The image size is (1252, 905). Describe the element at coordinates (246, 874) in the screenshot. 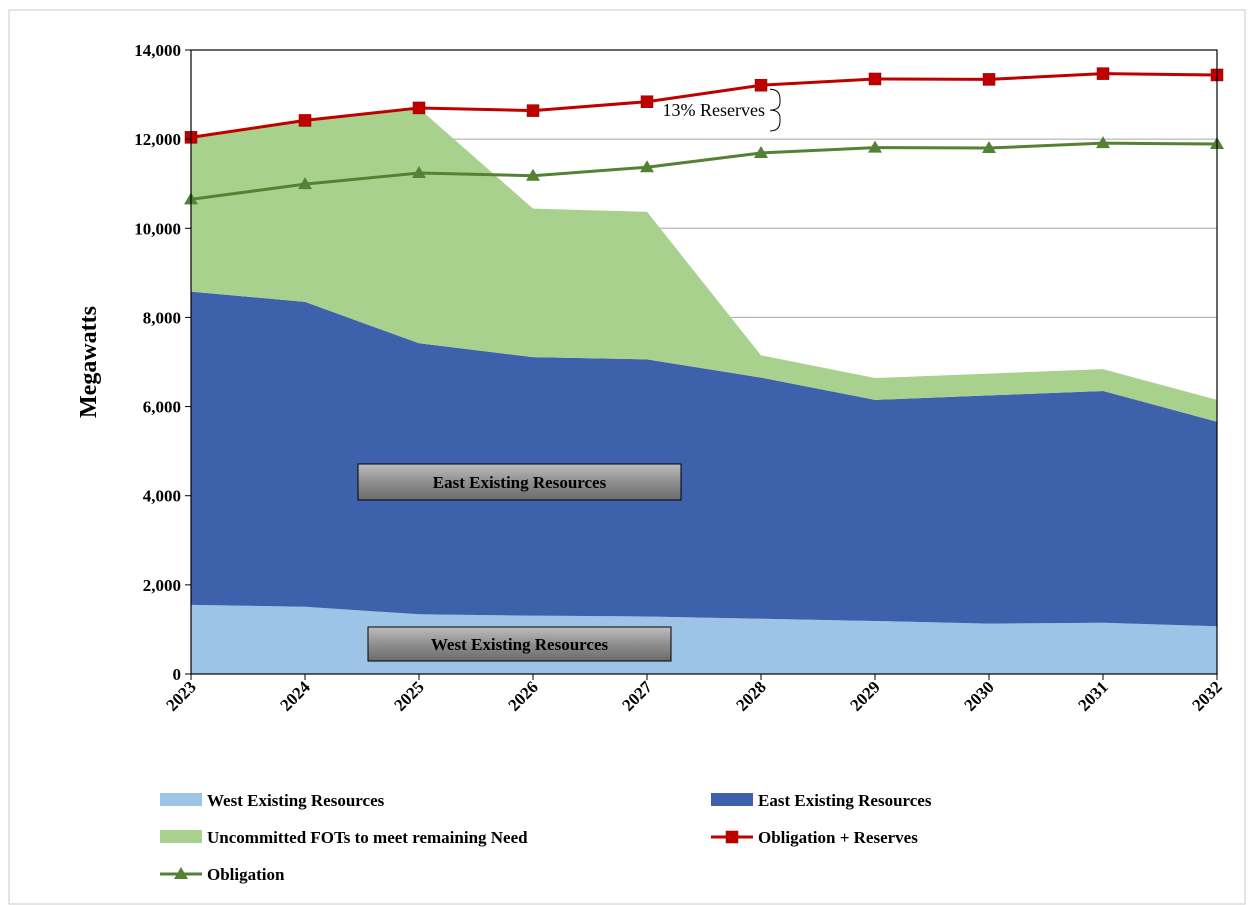

I see `legend-label-4: Obligation` at that location.